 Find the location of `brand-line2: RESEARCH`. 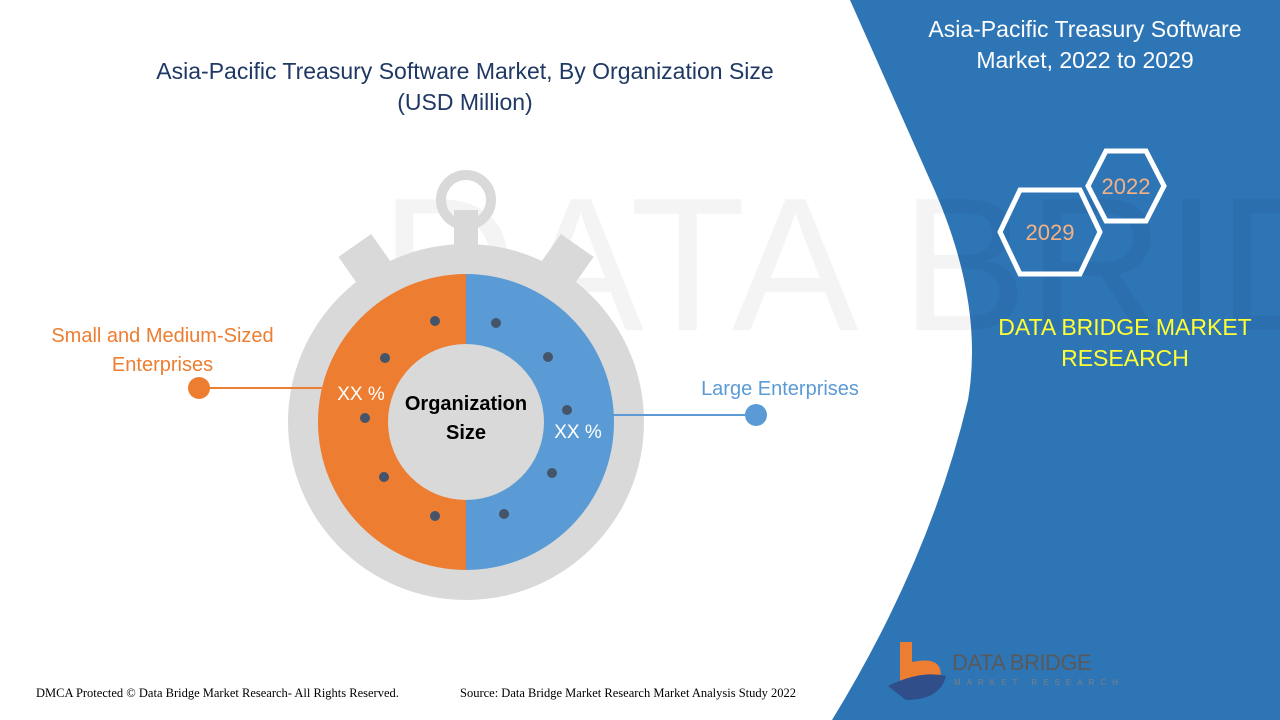

brand-line2: RESEARCH is located at coordinates (1125, 358).